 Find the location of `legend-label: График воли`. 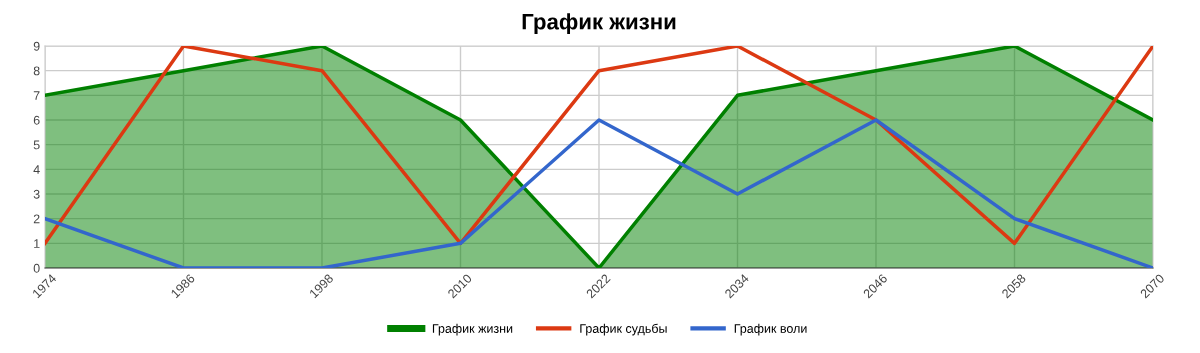

legend-label: График воли is located at coordinates (770, 329).